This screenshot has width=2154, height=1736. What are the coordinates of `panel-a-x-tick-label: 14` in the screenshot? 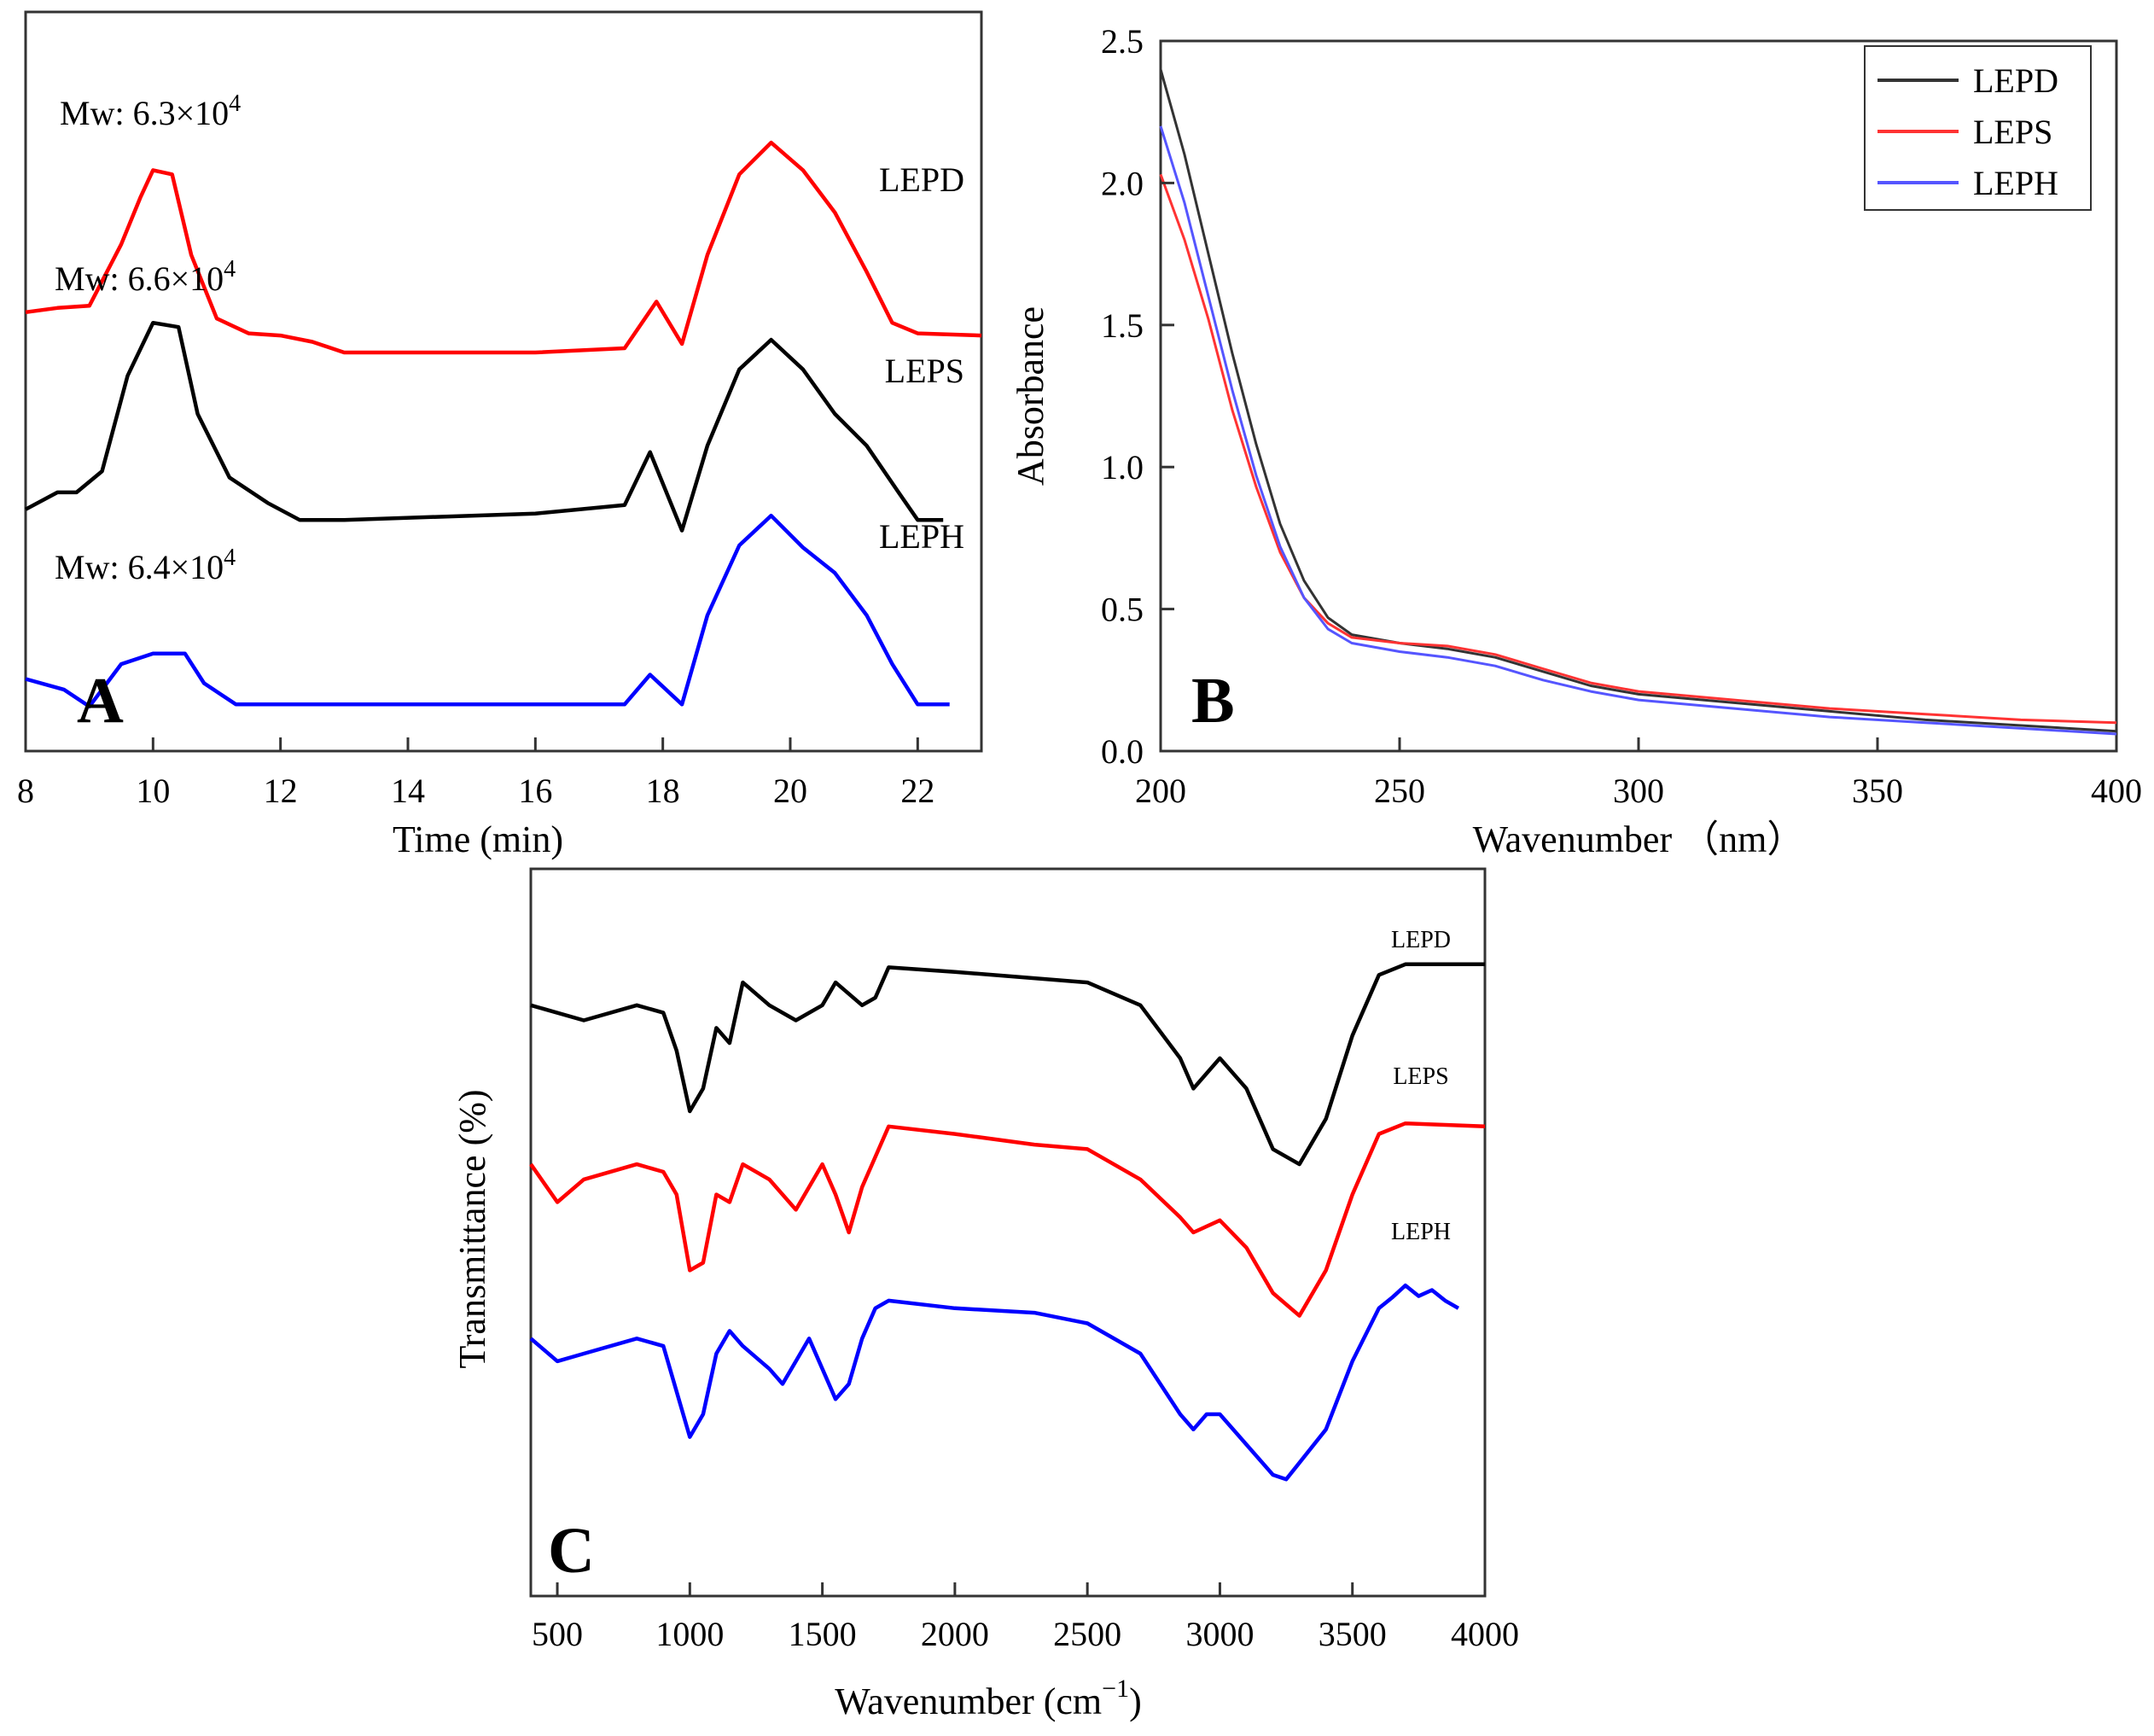 It's located at (408, 791).